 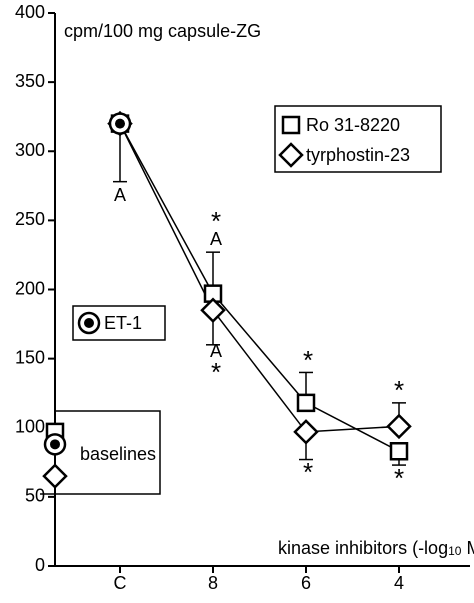 I want to click on x-tick-label: 4, so click(x=399, y=583).